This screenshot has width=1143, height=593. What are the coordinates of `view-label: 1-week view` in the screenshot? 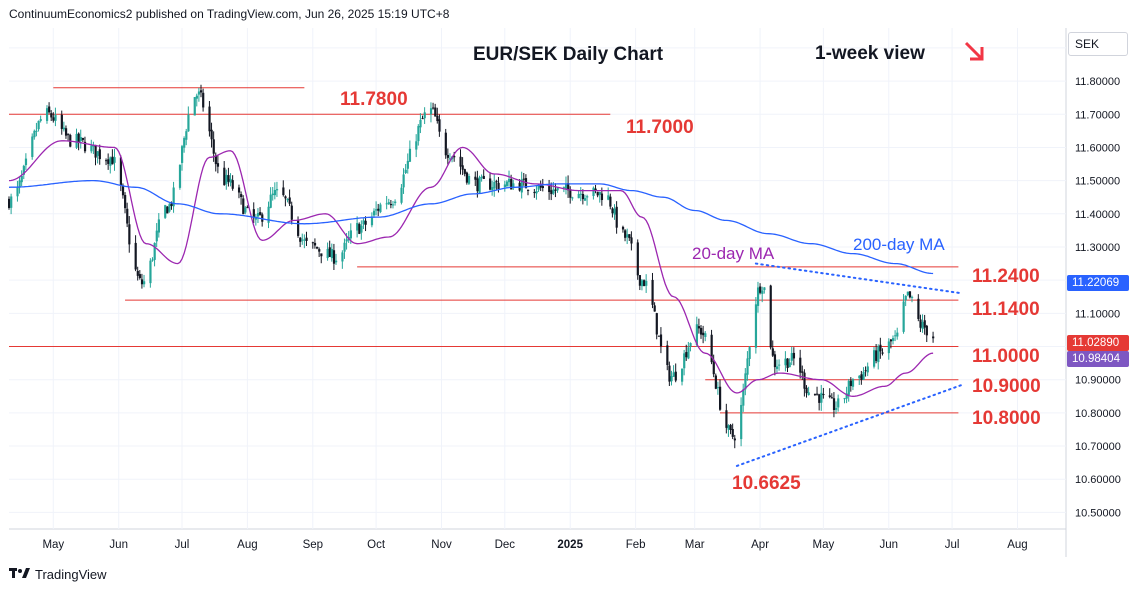 It's located at (870, 53).